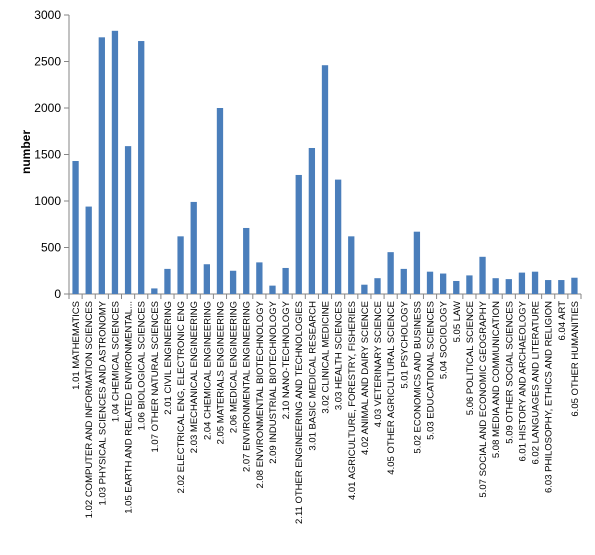 This screenshot has height=555, width=595. What do you see at coordinates (391, 388) in the screenshot?
I see `x-tick-label: 4.05 OTHER AGRICULTURAL SCIENCE` at bounding box center [391, 388].